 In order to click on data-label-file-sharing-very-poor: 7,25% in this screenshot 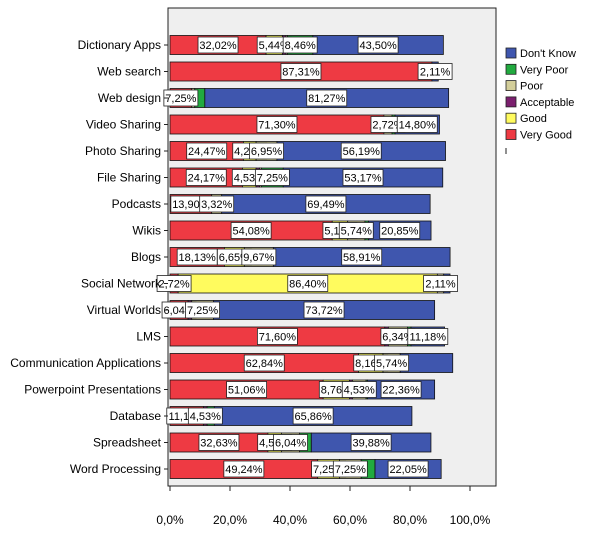, I will do `click(272, 177)`.